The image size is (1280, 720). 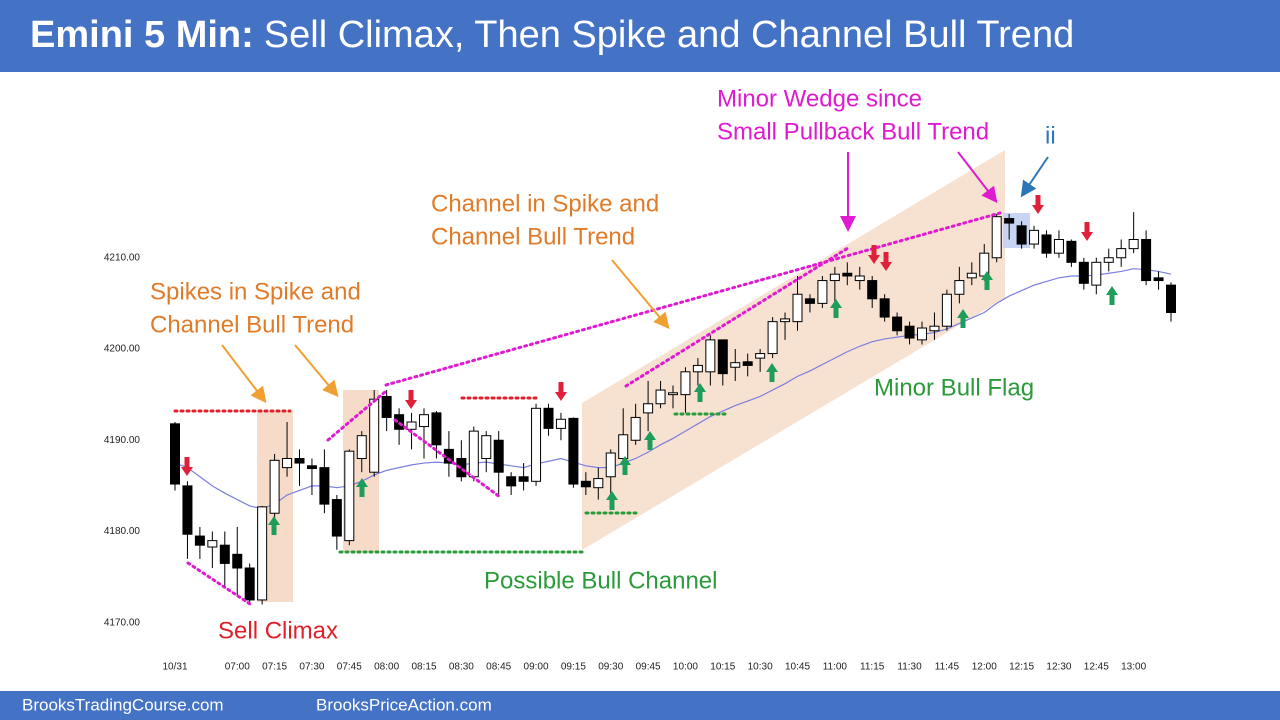 What do you see at coordinates (954, 387) in the screenshot?
I see `annotation: Minor Bull Flag` at bounding box center [954, 387].